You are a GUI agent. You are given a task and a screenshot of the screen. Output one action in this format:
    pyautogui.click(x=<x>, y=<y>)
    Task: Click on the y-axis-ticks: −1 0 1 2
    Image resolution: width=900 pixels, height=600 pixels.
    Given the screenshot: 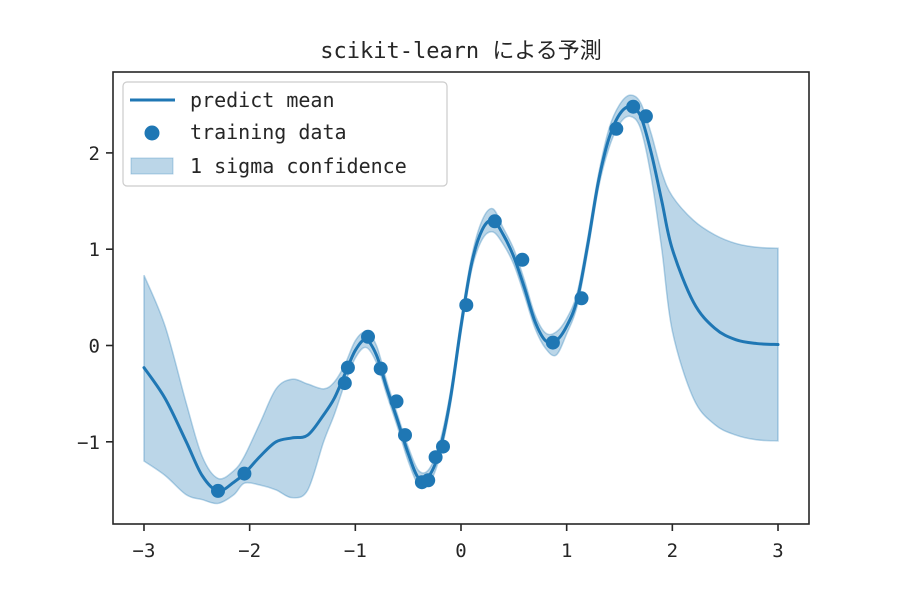 What is the action you would take?
    pyautogui.click(x=95, y=298)
    